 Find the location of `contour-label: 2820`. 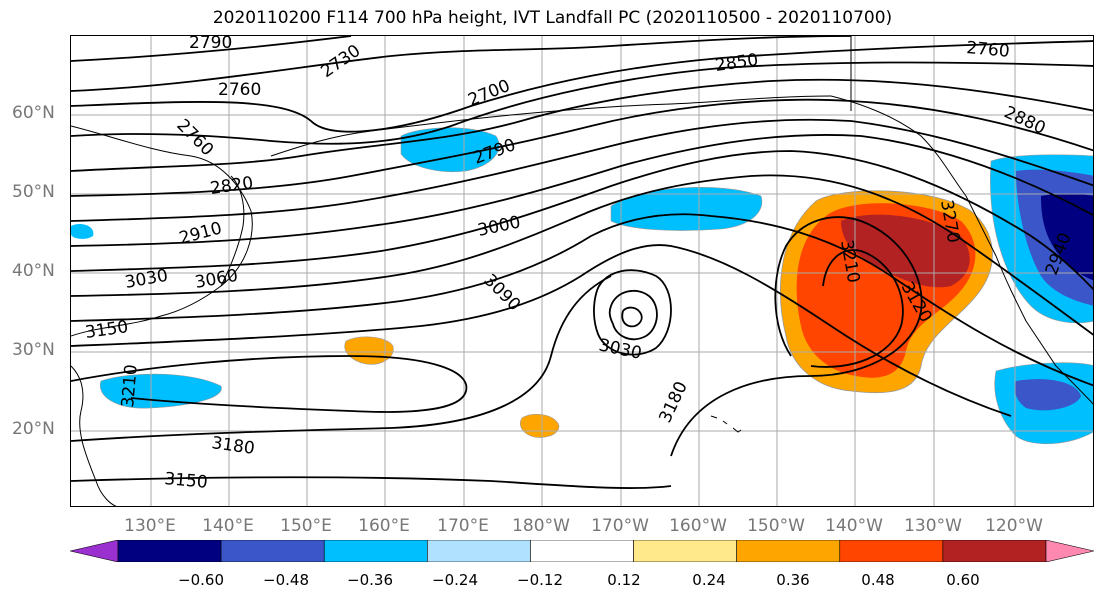

contour-label: 2820 is located at coordinates (232, 186).